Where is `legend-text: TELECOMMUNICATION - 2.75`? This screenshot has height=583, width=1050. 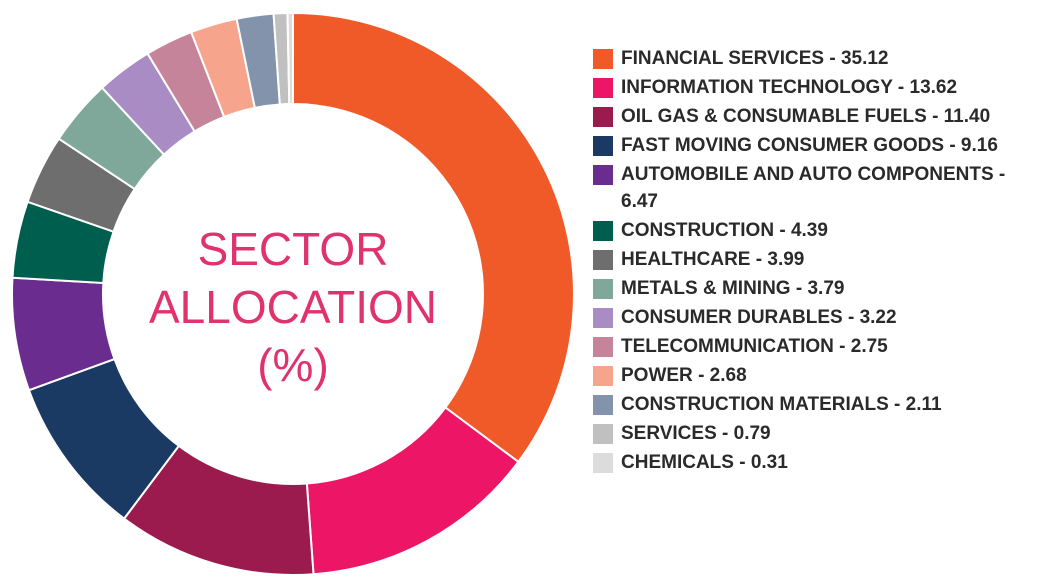 legend-text: TELECOMMUNICATION - 2.75 is located at coordinates (754, 346).